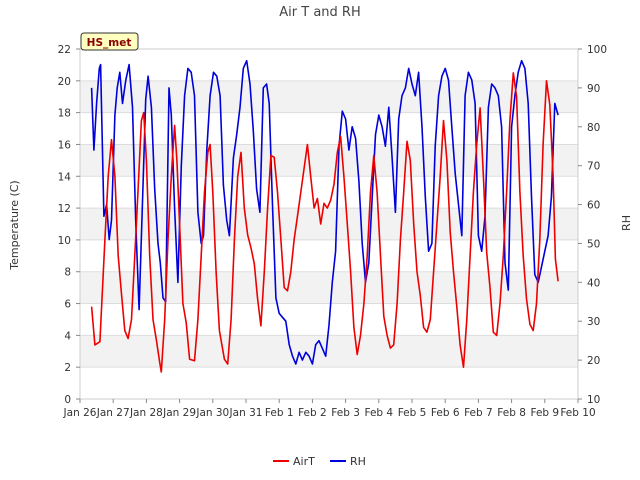 This screenshot has width=640, height=480. What do you see at coordinates (67, 336) in the screenshot?
I see `y-left-tick-label: 4` at bounding box center [67, 336].